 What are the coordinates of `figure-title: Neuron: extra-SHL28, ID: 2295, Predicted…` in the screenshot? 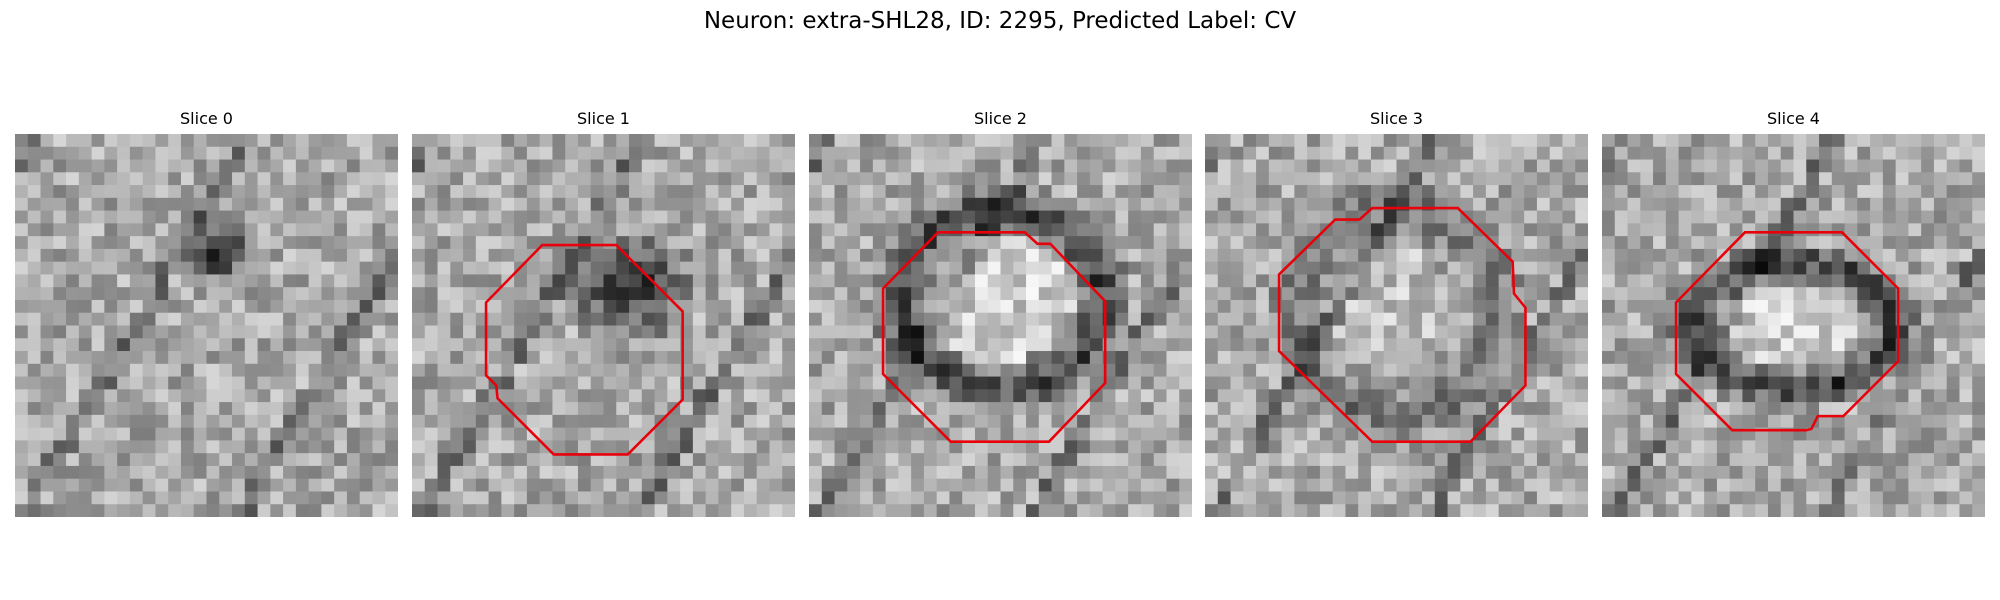 It's located at (1000, 21).